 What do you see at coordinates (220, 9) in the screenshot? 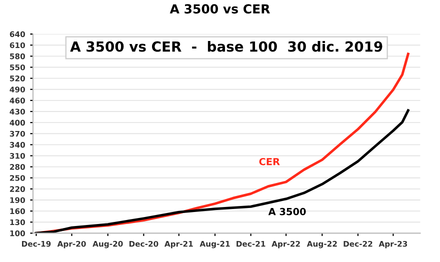
I see `chart-title: A 3500 vs CER` at bounding box center [220, 9].